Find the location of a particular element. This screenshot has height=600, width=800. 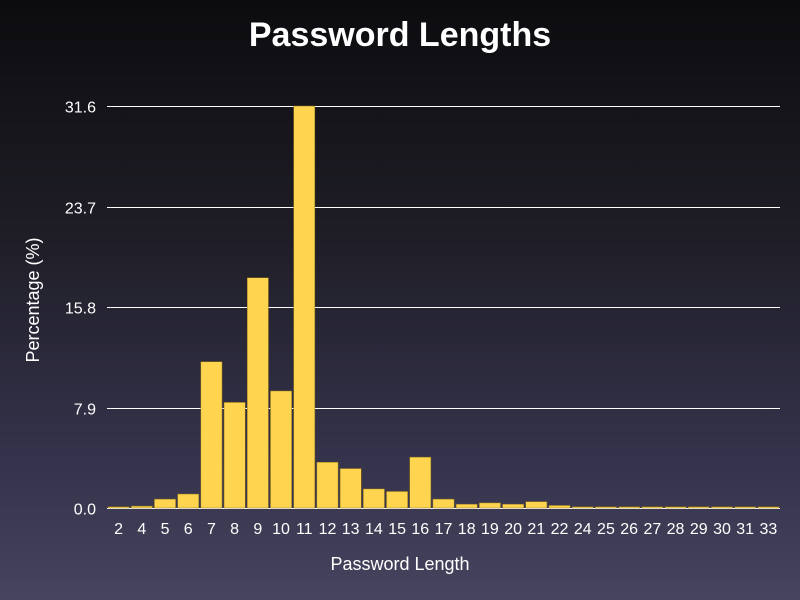

x-axis-title: Password Length is located at coordinates (399, 564).